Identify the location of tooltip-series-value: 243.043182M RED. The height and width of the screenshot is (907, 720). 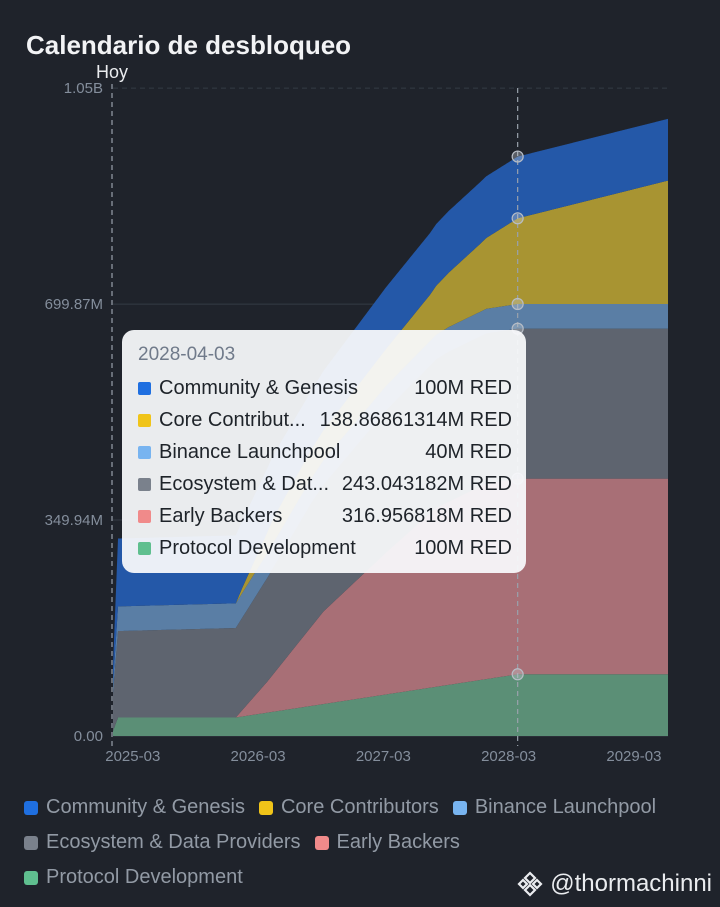
(426, 483).